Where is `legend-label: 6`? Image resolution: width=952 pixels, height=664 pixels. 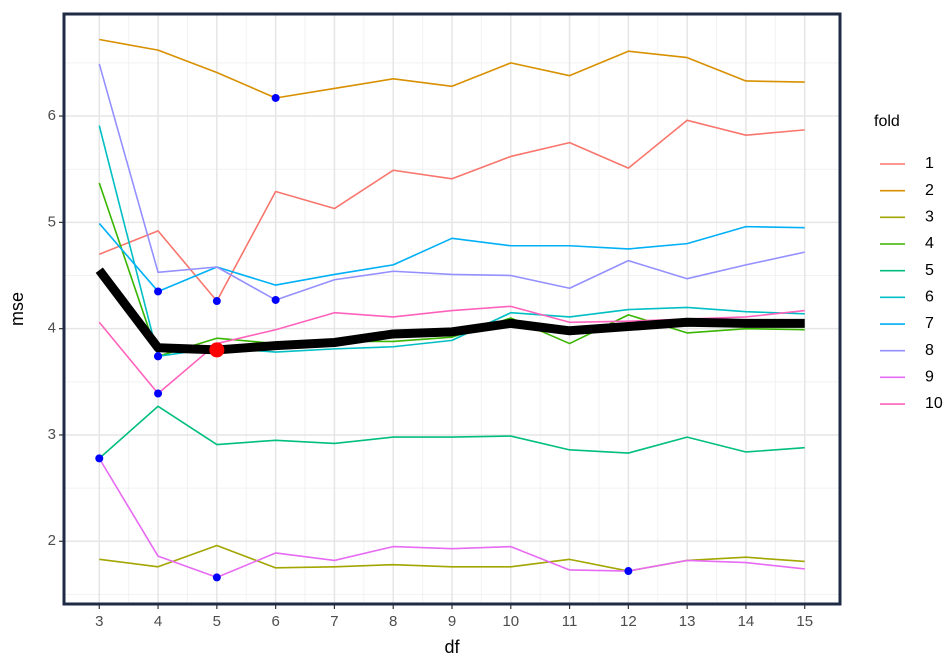 legend-label: 6 is located at coordinates (929, 297).